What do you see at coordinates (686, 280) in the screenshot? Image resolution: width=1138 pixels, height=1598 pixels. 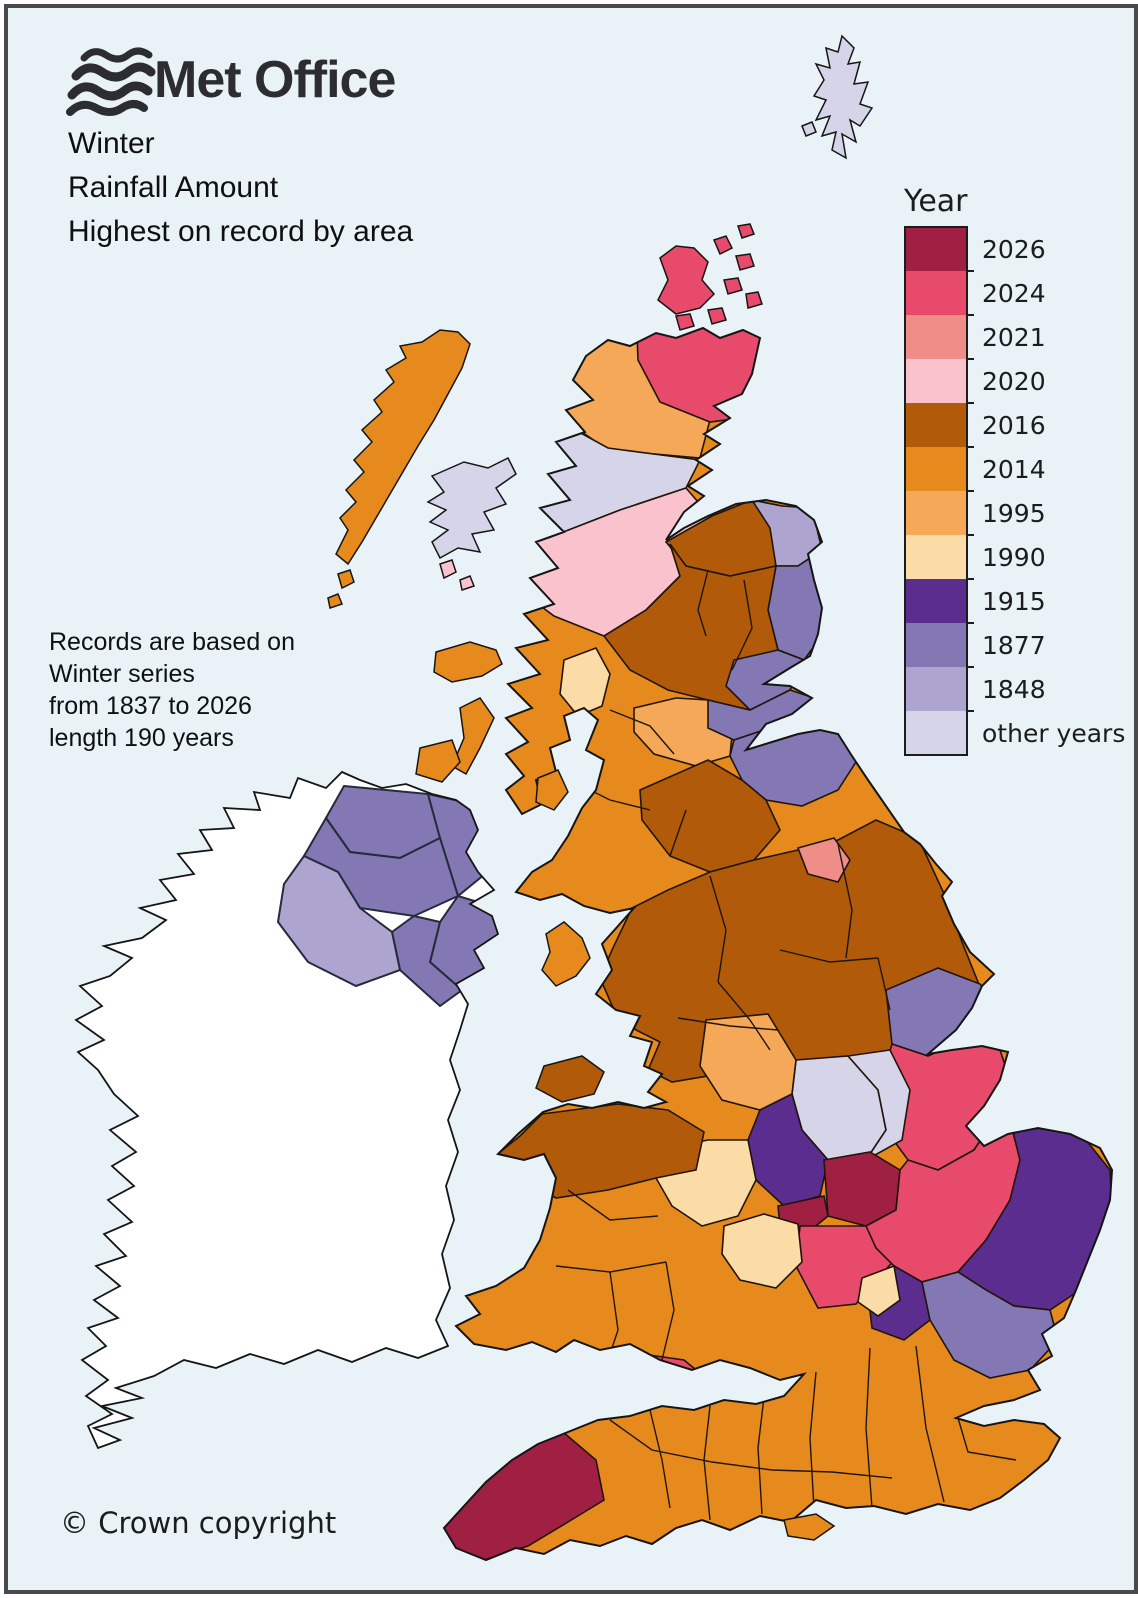 I see `island-orkney-mainland` at bounding box center [686, 280].